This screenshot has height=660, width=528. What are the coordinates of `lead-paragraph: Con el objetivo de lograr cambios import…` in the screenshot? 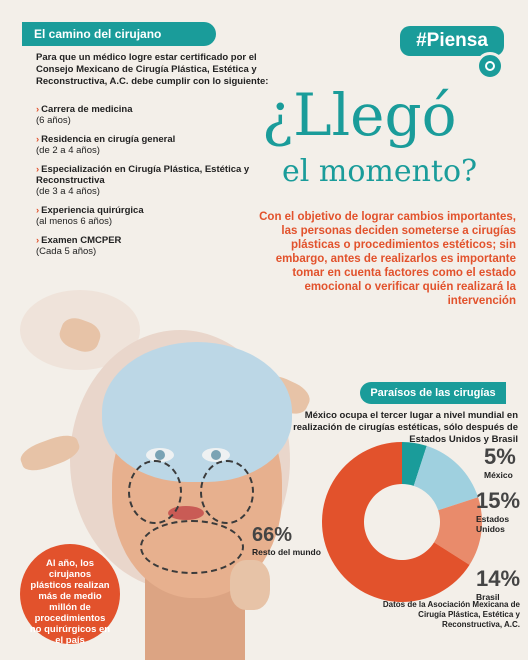 It's located at (387, 259).